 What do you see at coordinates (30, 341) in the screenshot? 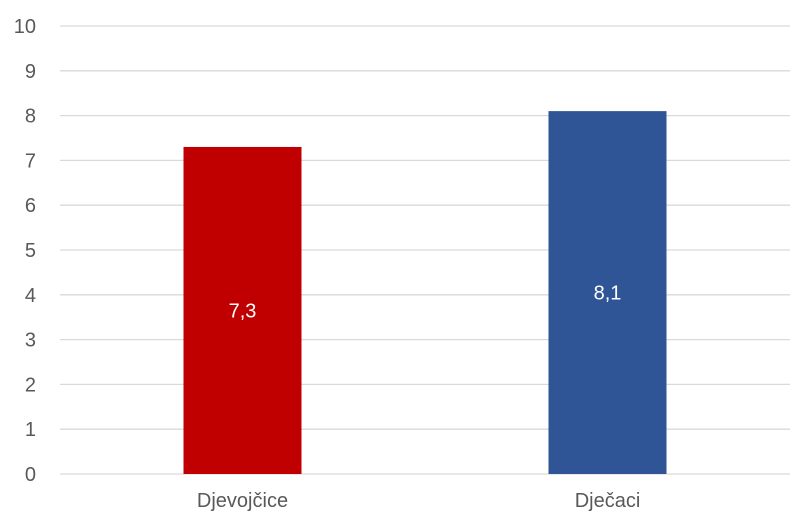
I see `y-tick-label: 3` at bounding box center [30, 341].